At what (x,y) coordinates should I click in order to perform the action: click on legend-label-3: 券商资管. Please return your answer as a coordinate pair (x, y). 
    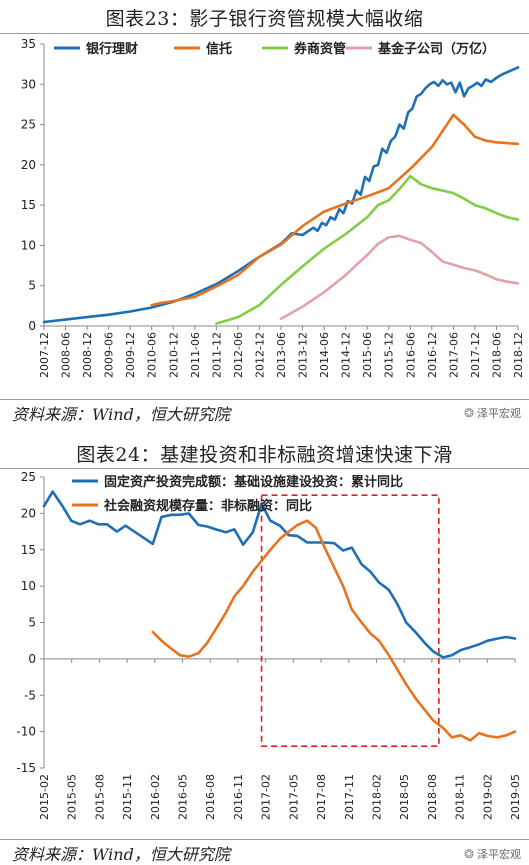
    Looking at the image, I should click on (319, 49).